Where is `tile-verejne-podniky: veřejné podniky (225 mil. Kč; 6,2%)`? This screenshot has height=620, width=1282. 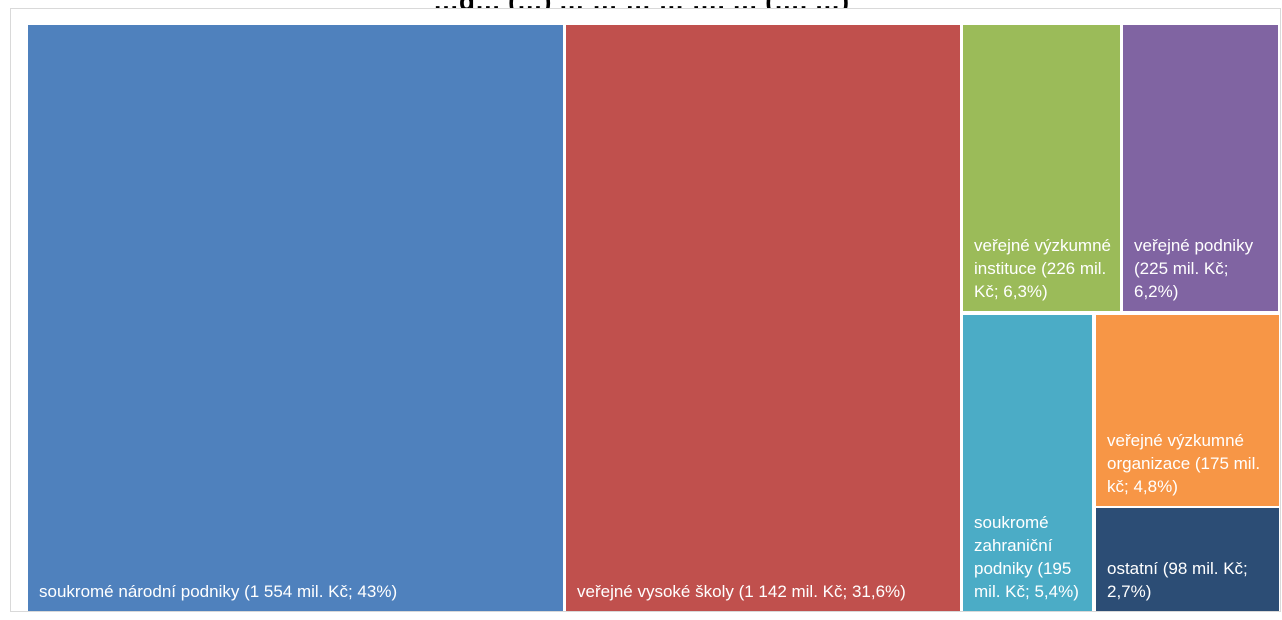
tile-verejne-podniky: veřejné podniky (225 mil. Kč; 6,2%) is located at coordinates (1200, 168).